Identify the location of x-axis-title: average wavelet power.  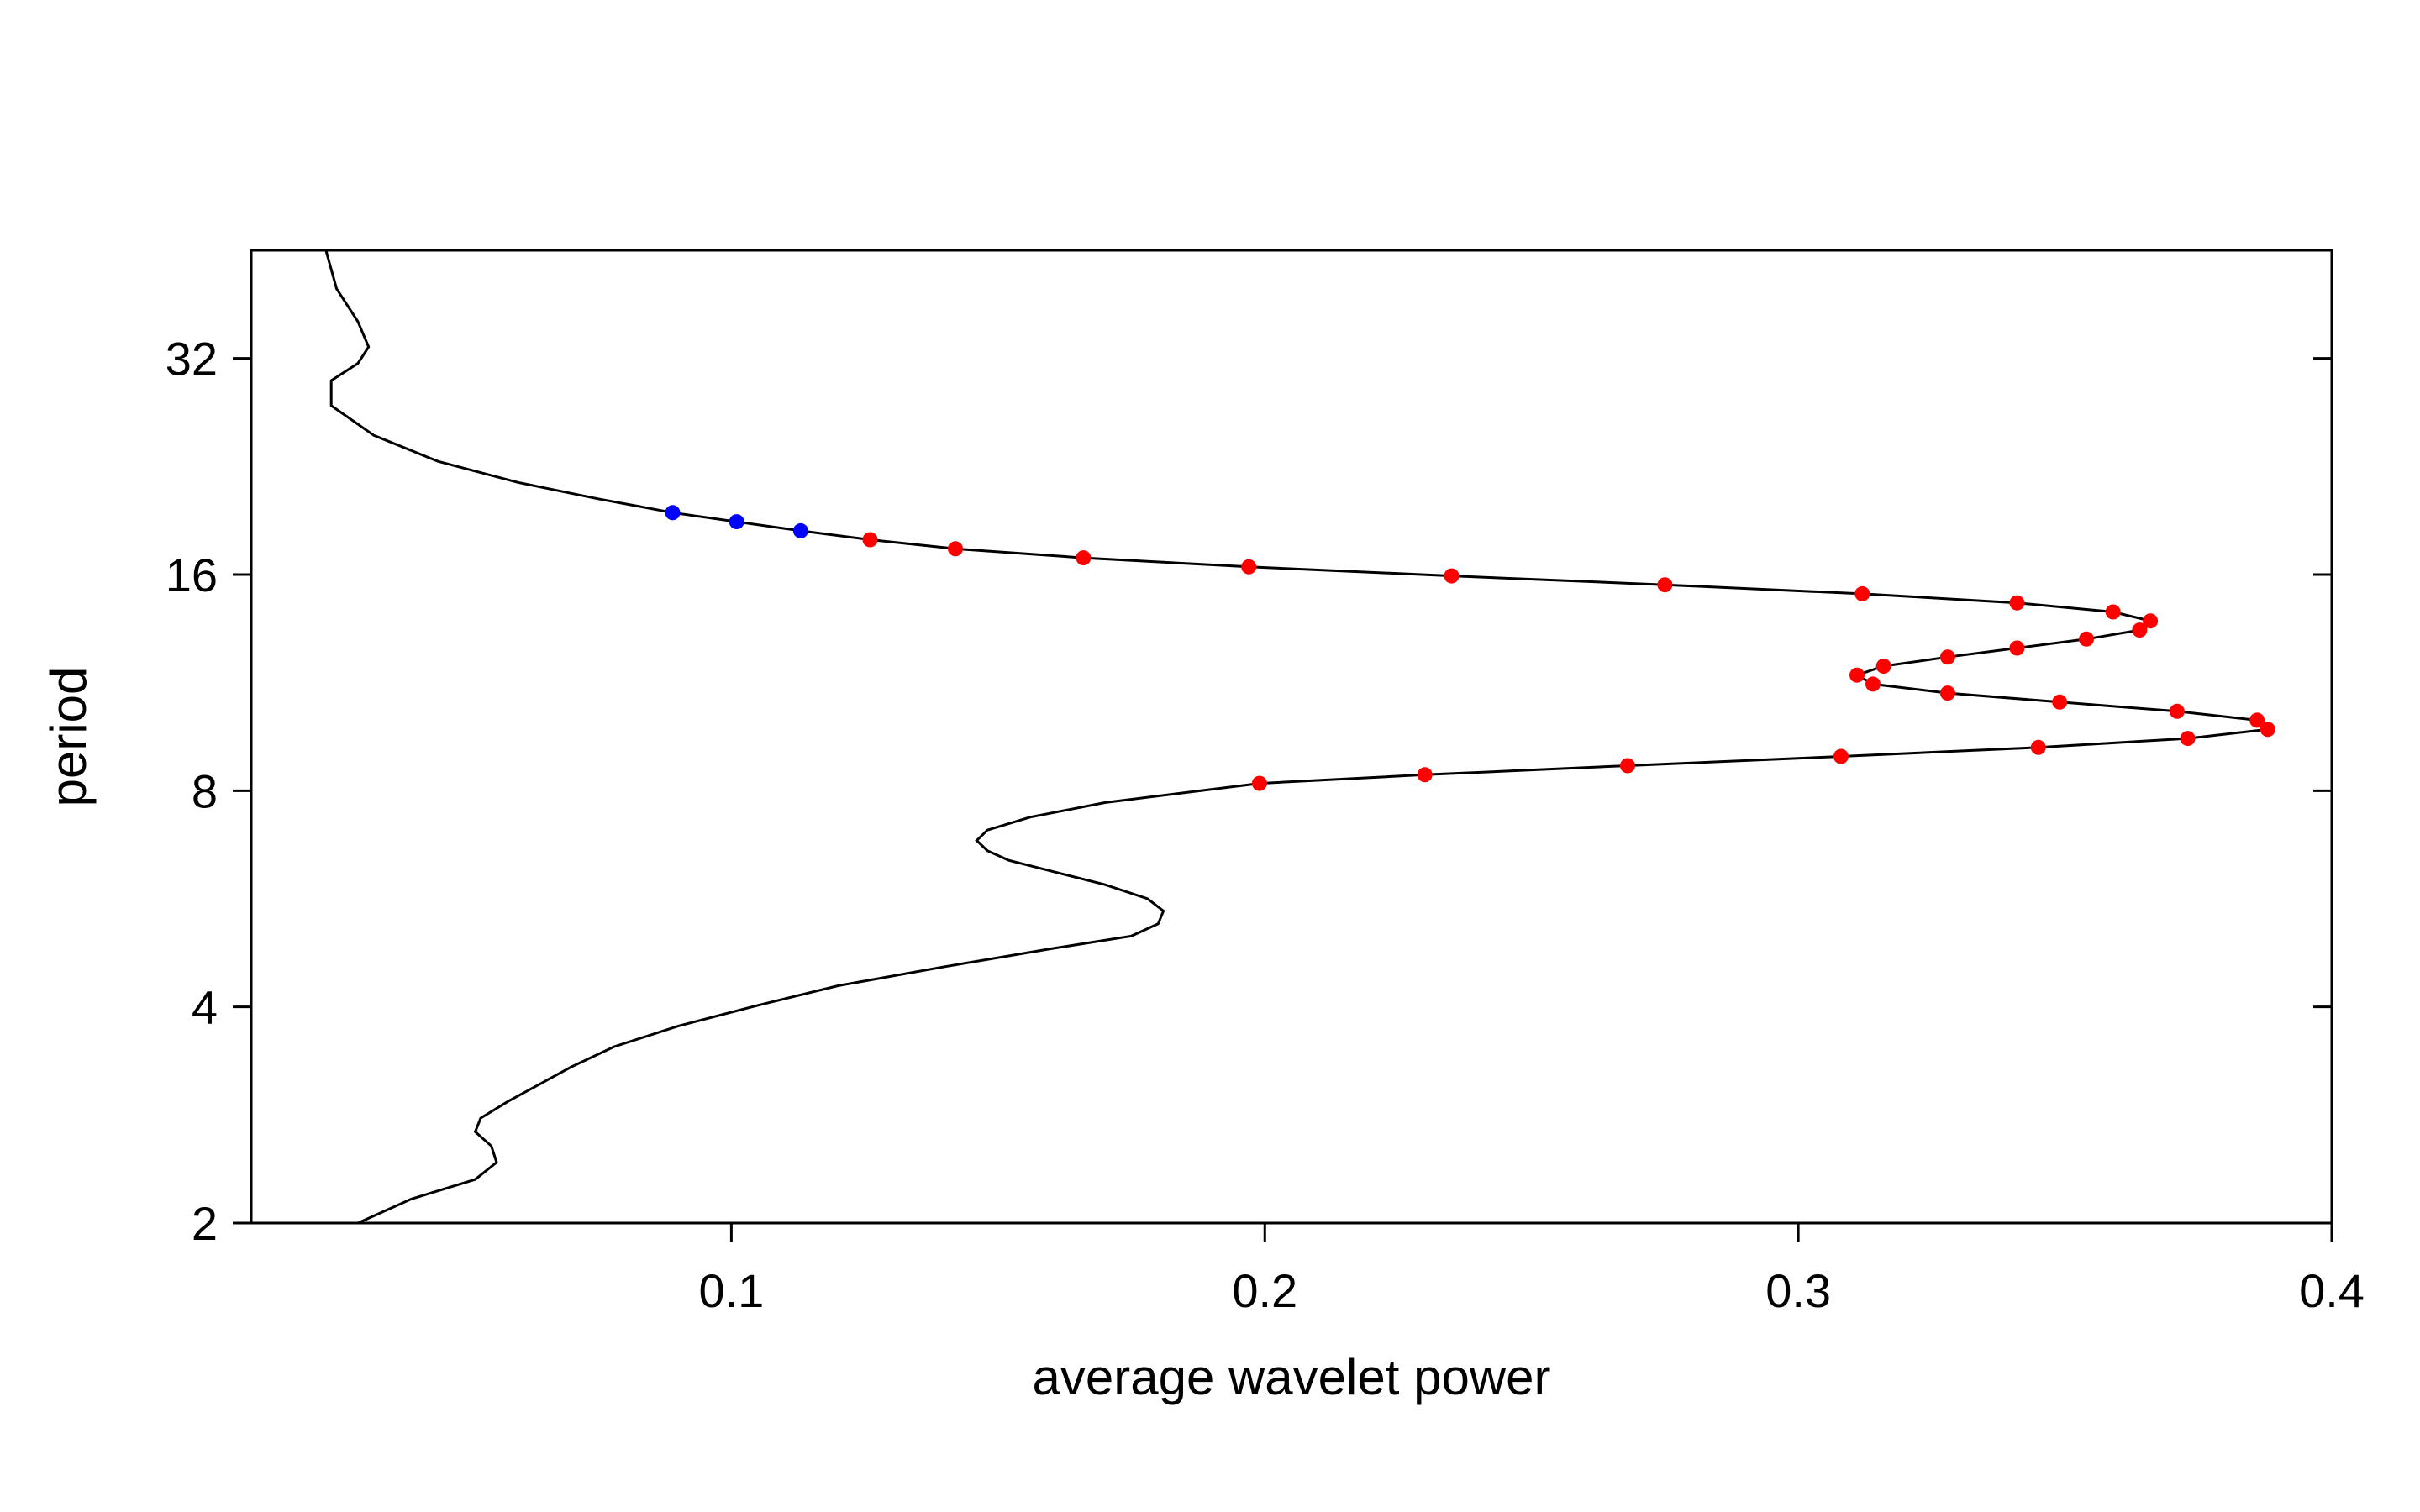
(1291, 1377).